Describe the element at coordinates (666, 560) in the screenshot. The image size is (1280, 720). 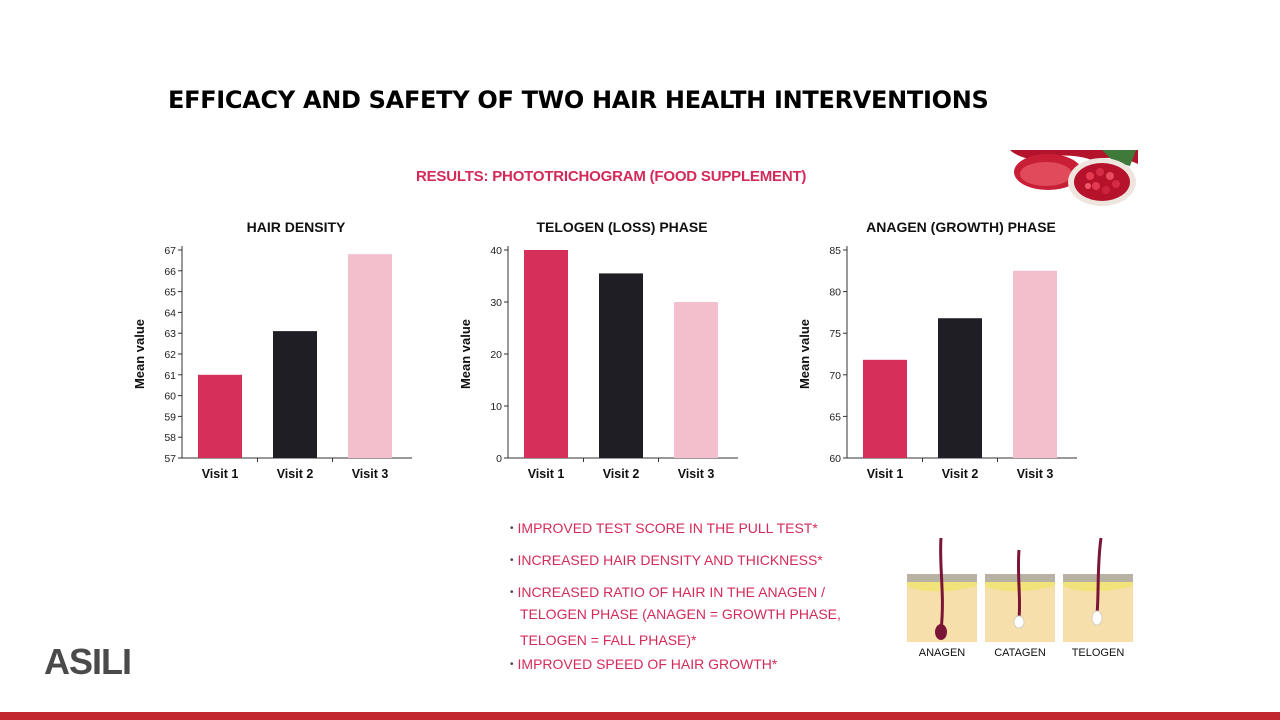
I see `bullet-density: • INCREASED HAIR DENSITY AND THICKNESS*` at that location.